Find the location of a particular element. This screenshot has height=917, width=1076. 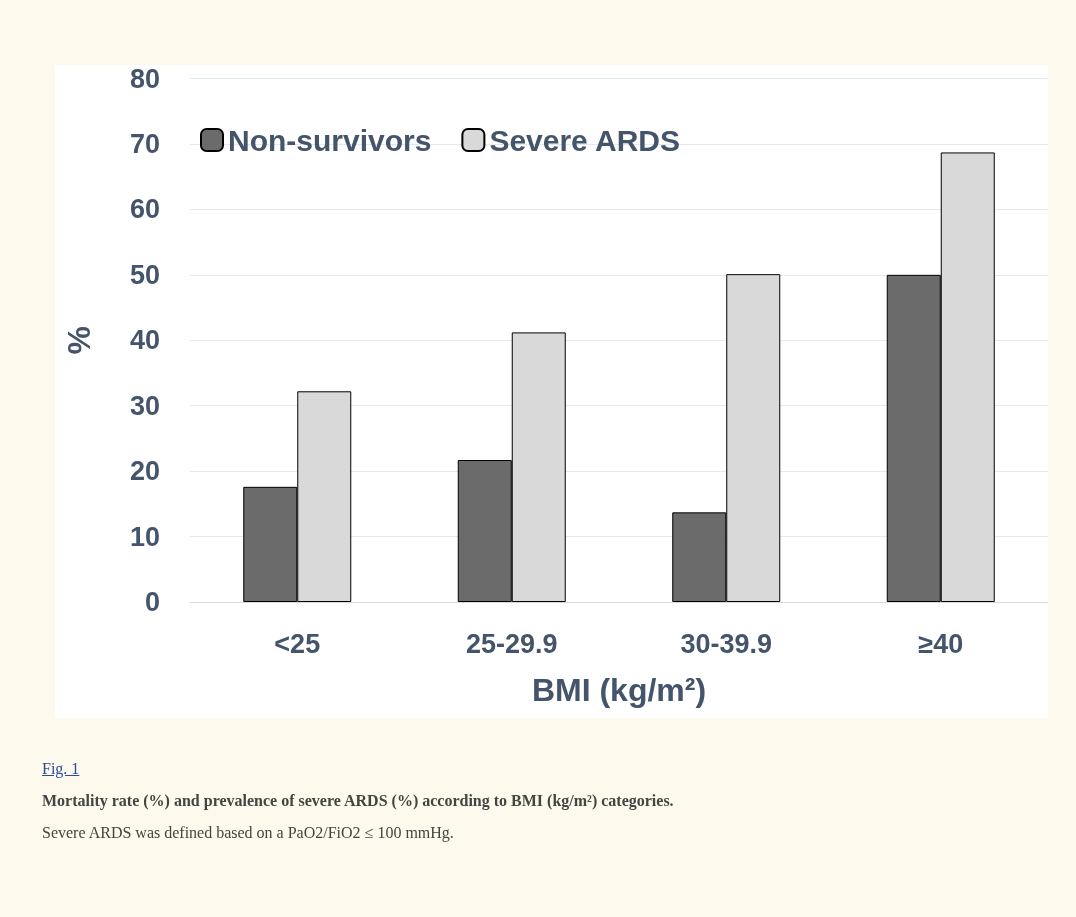

y-tick-label: 30 is located at coordinates (144, 405).